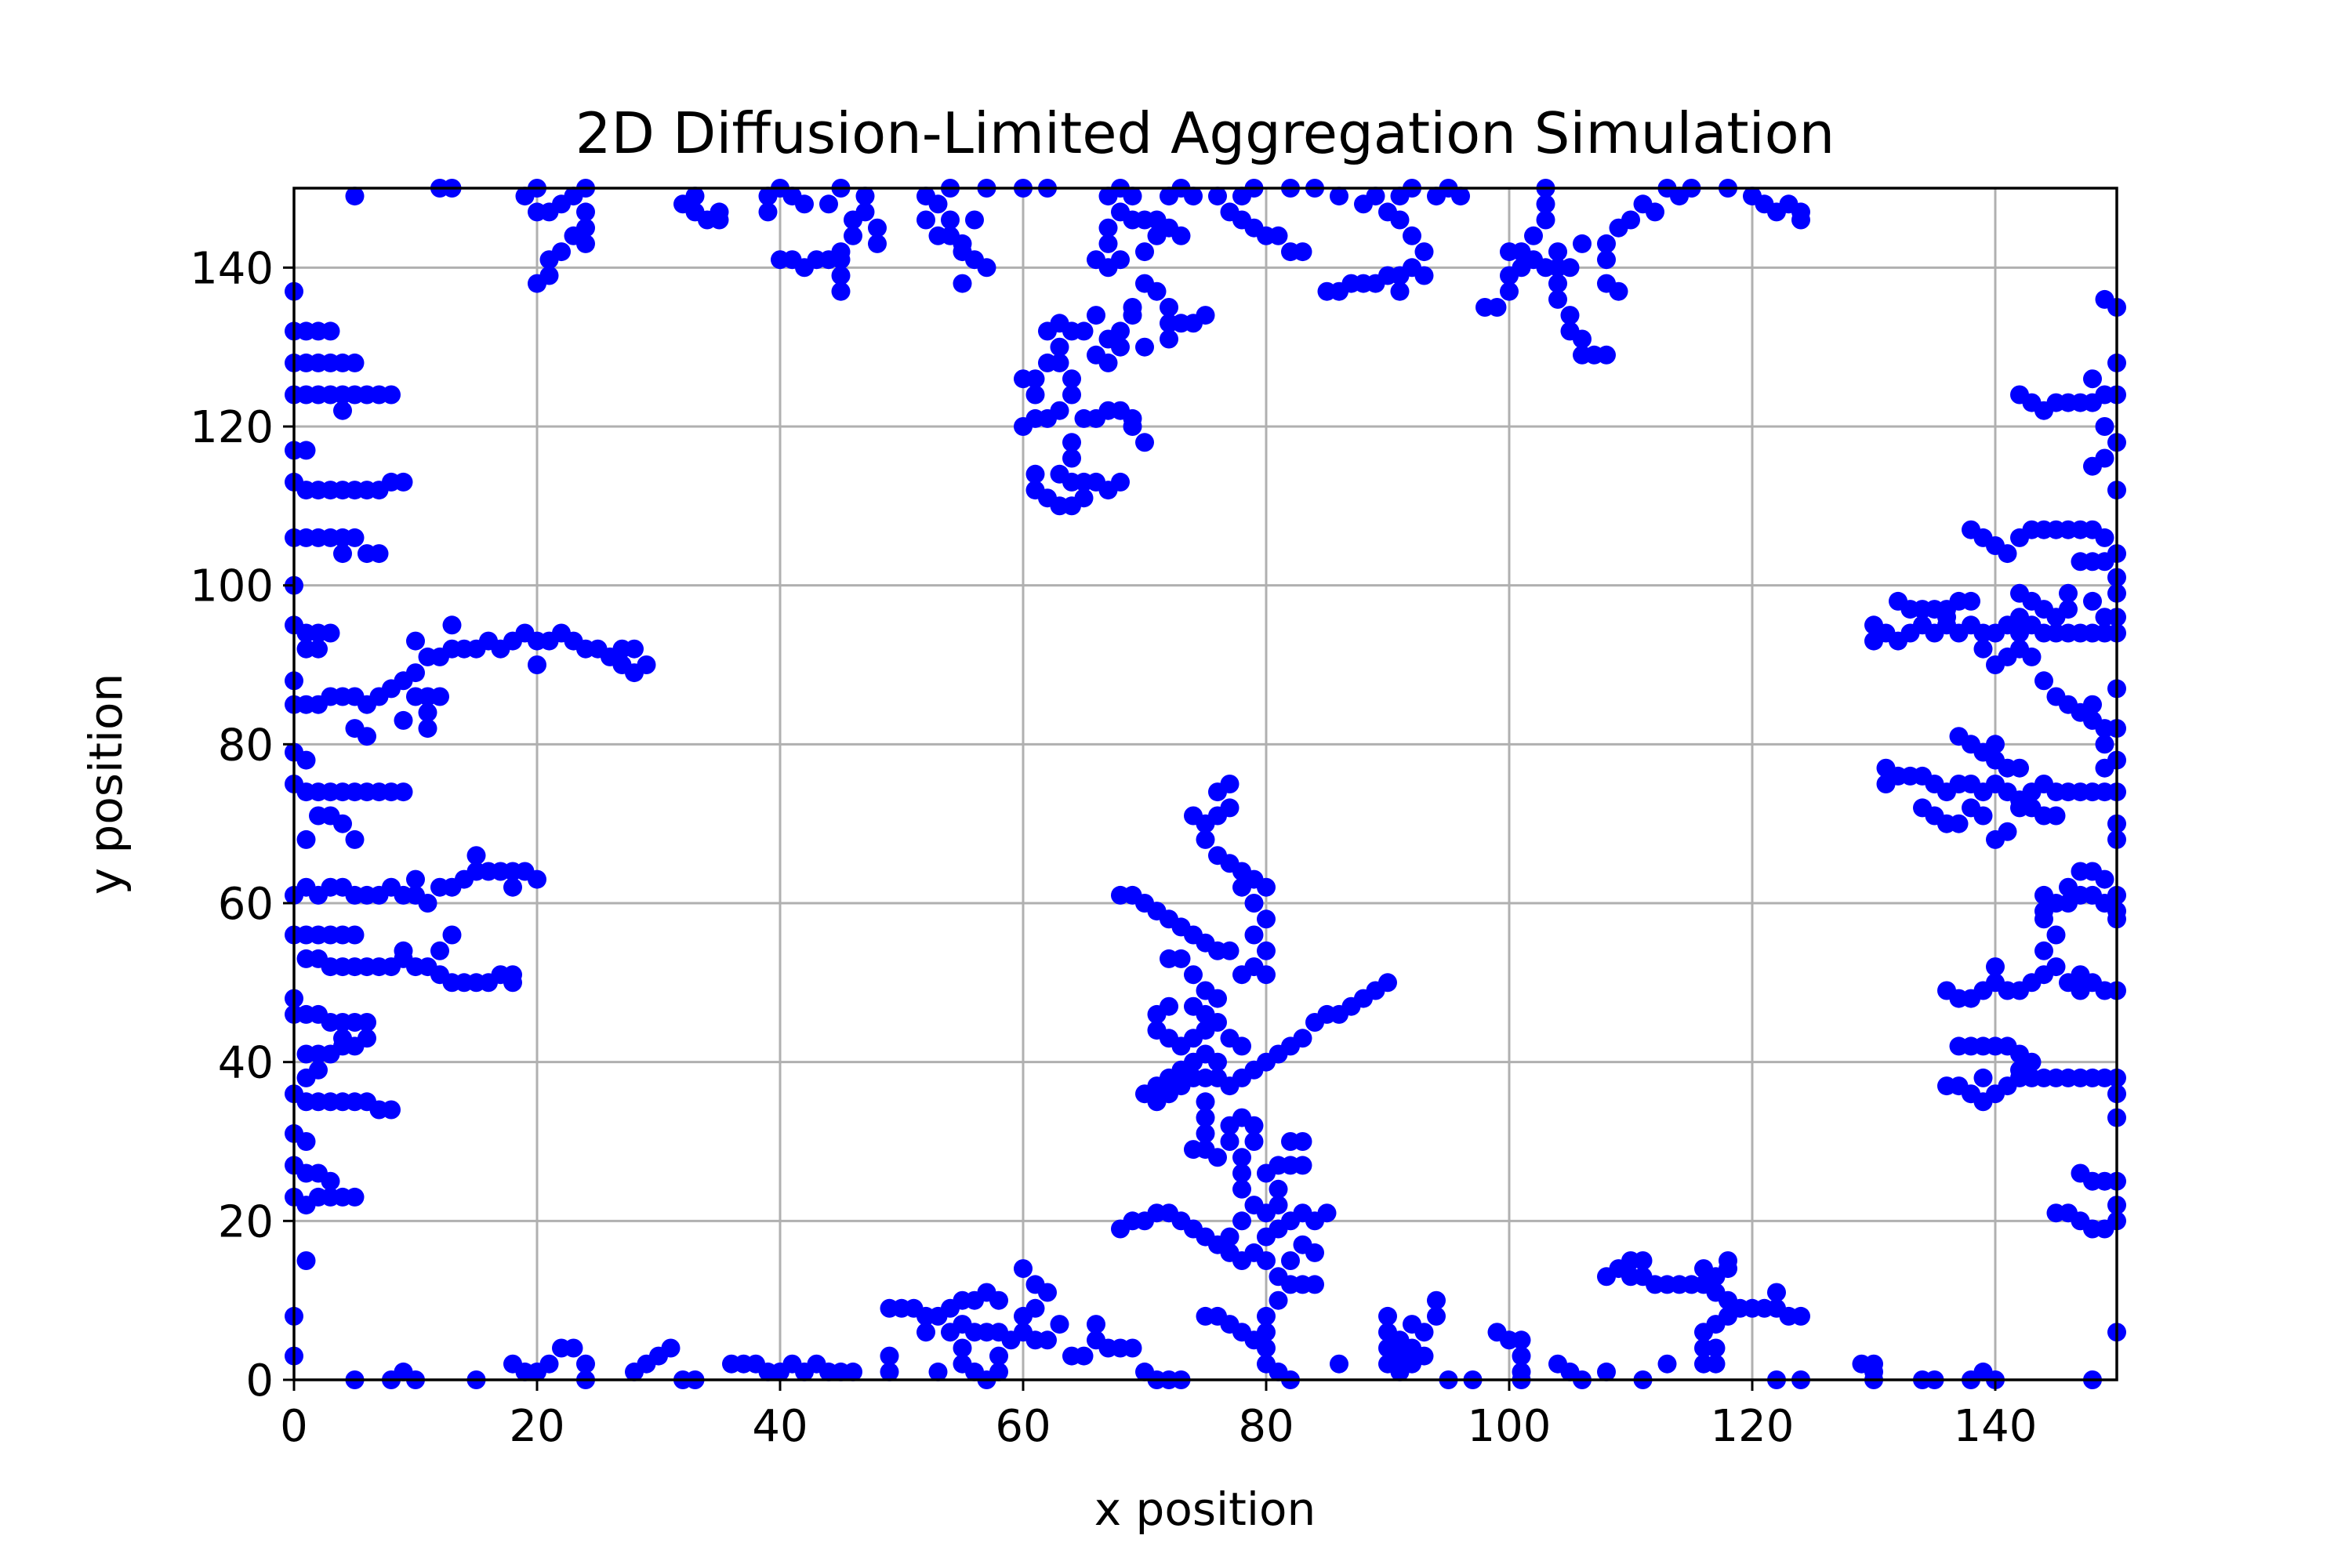  Describe the element at coordinates (1205, 1509) in the screenshot. I see `x-axis-label: x position` at that location.